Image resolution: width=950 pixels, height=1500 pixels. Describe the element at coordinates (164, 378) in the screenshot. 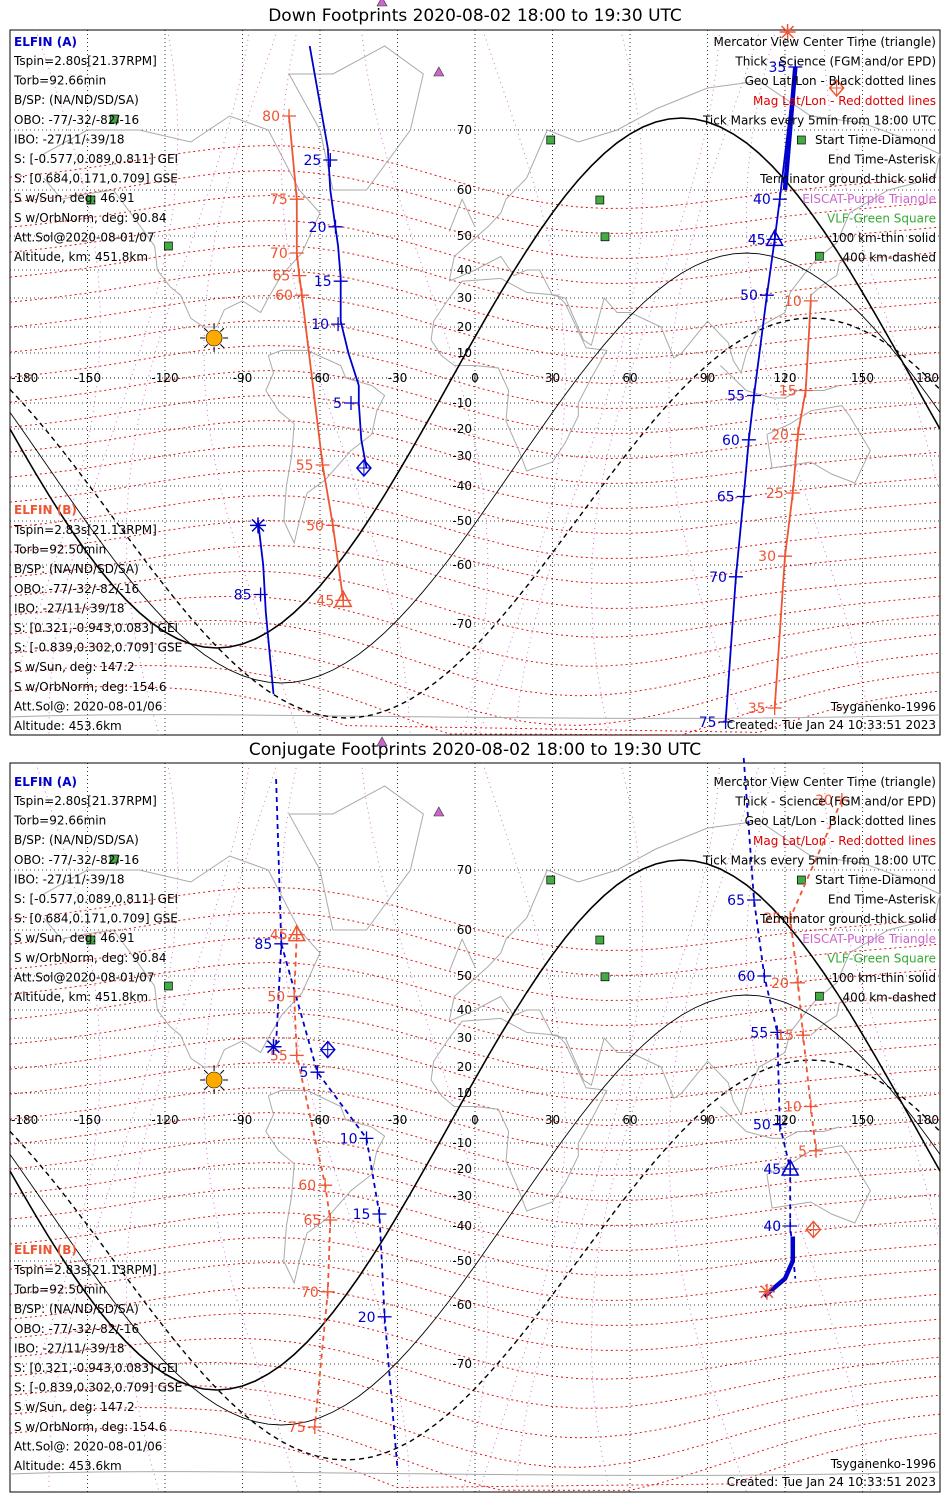

I see `lon-tick-label: -120` at that location.